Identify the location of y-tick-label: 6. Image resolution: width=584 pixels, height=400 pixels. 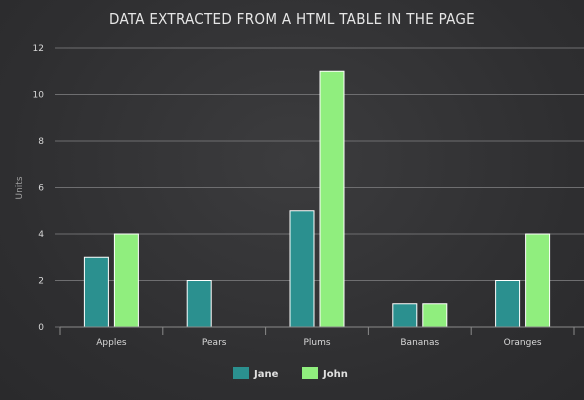
(41, 189).